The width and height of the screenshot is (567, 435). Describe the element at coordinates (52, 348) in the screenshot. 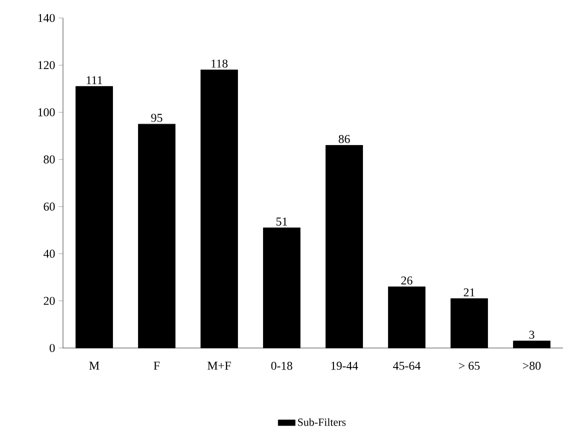

I see `y-tick-label: 0` at that location.